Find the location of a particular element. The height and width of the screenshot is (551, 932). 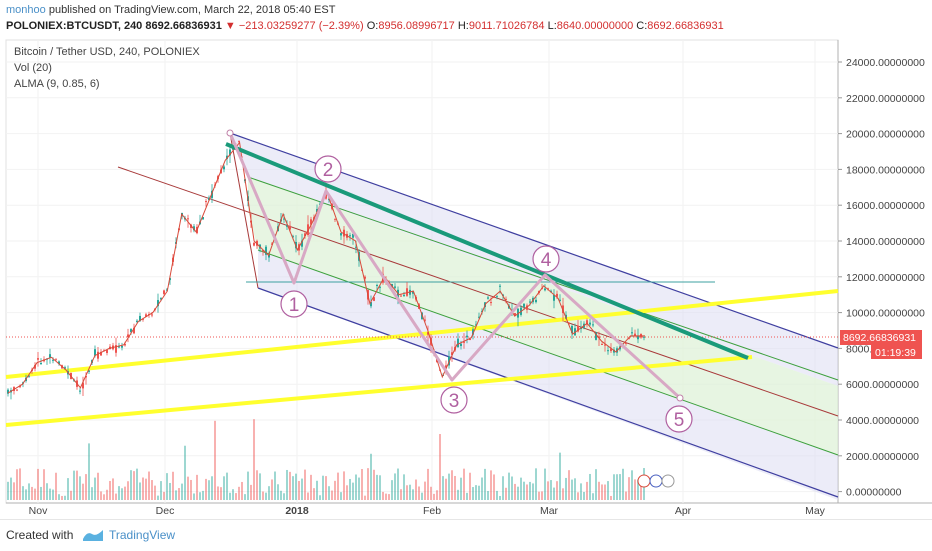

pitchfork-handle is located at coordinates (244, 210).